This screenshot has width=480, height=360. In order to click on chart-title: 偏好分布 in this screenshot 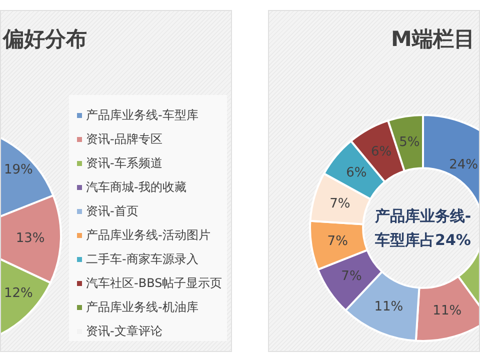, I will do `click(45, 39)`.